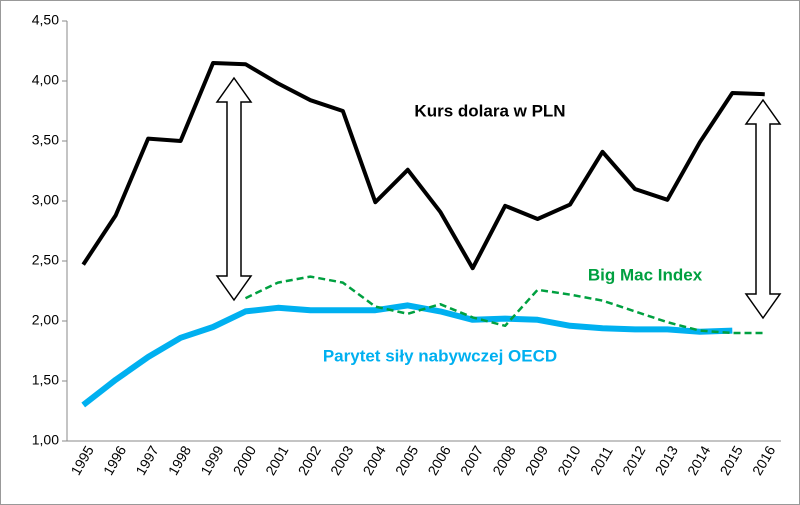 The height and width of the screenshot is (505, 800). I want to click on y-tick-label: 2,00, so click(45, 320).